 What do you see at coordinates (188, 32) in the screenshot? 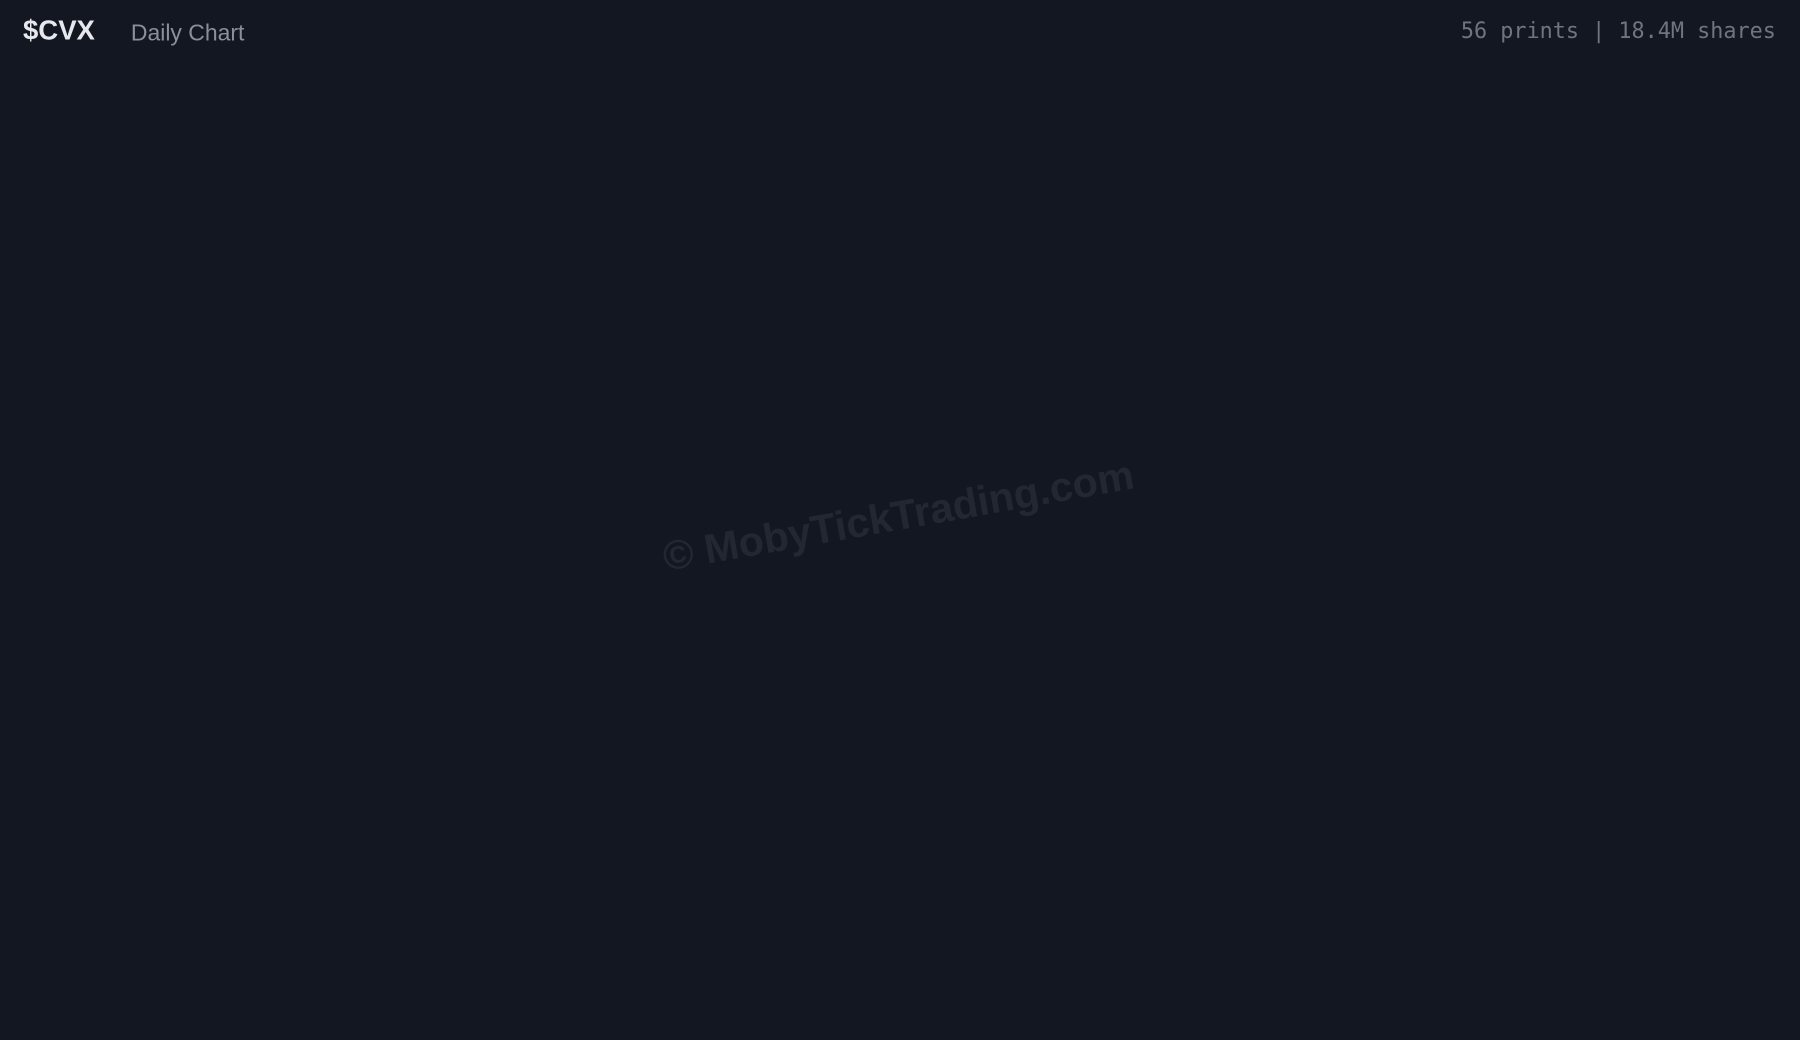
I see `subtitle: Daily Chart` at bounding box center [188, 32].